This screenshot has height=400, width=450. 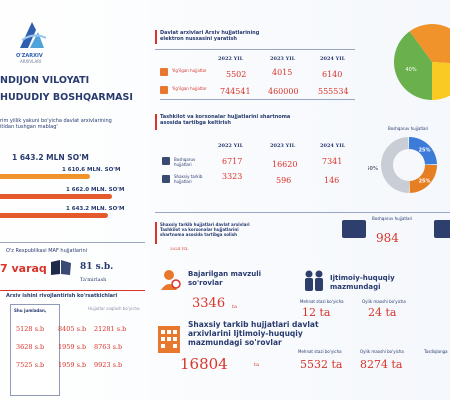 I want to click on donut-label: 50%, so click(x=373, y=169).